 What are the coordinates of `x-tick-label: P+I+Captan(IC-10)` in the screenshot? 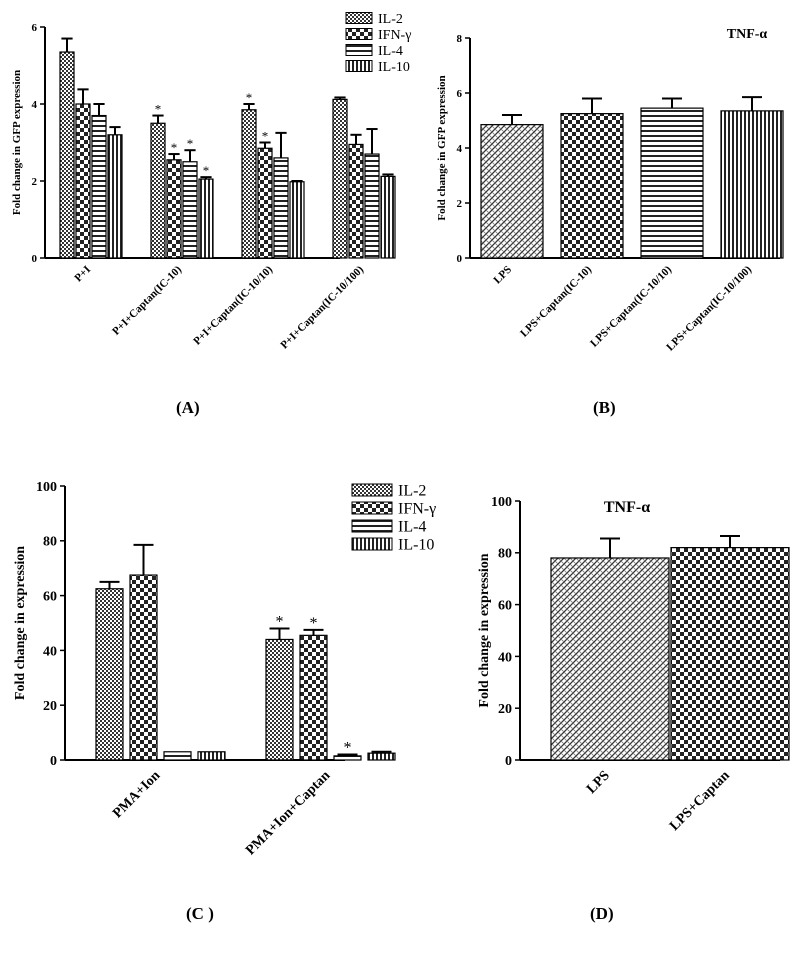 It's located at (147, 300).